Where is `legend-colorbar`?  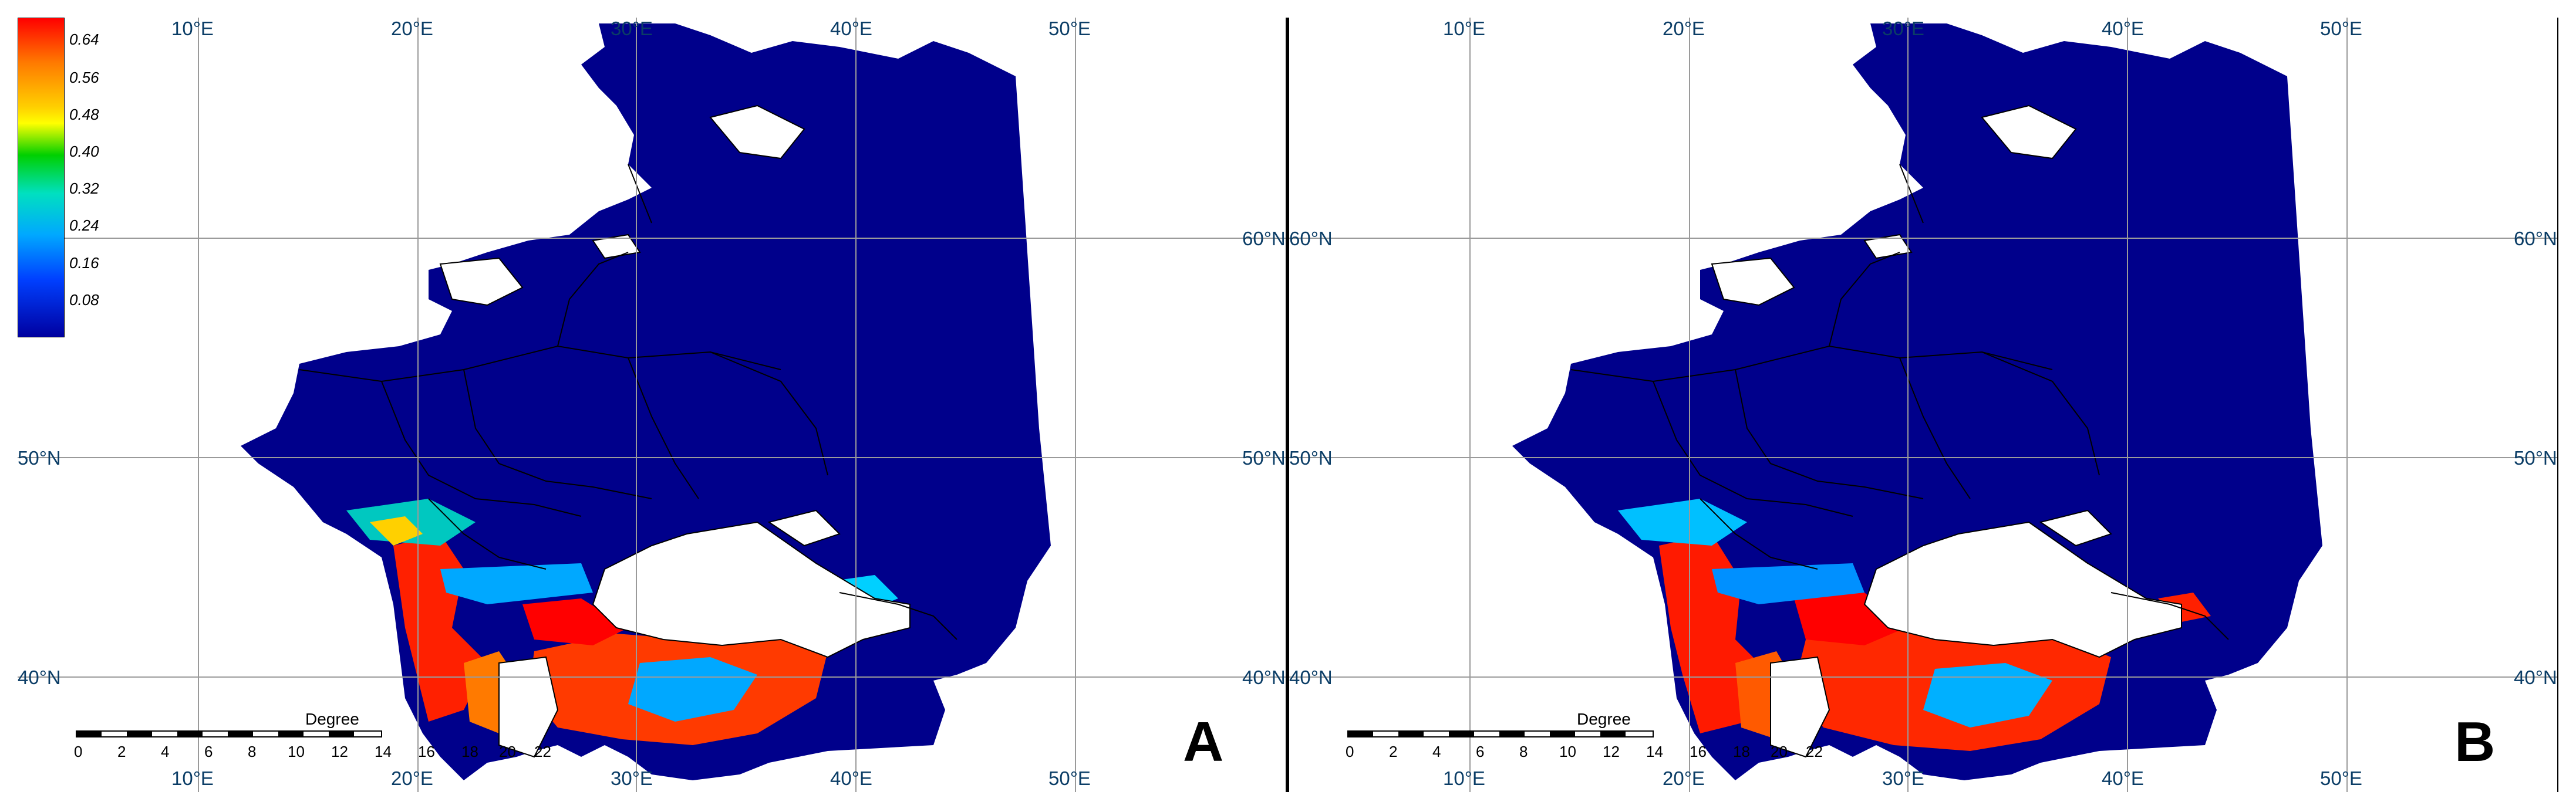
legend-colorbar is located at coordinates (41, 177).